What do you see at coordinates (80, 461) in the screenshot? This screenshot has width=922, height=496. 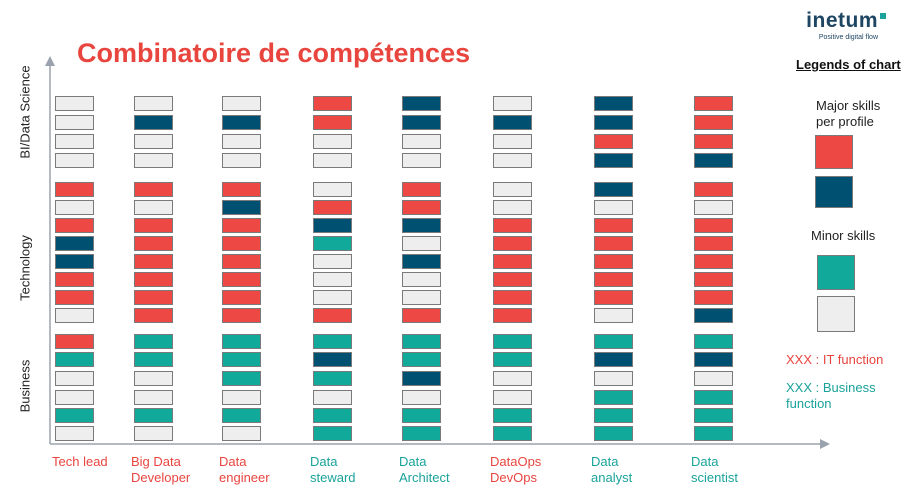 I see `profile-label: Tech lead` at bounding box center [80, 461].